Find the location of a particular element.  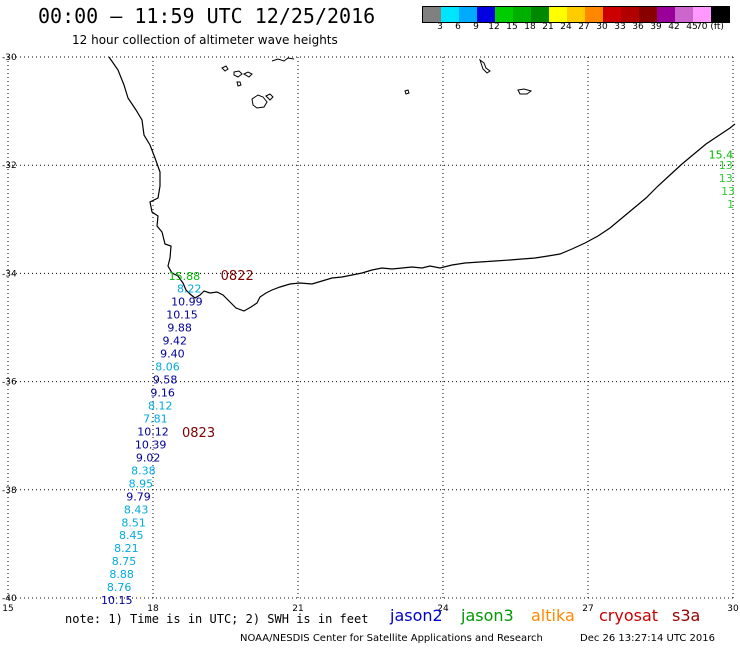

wave-height-value: 9.88 is located at coordinates (179, 328).